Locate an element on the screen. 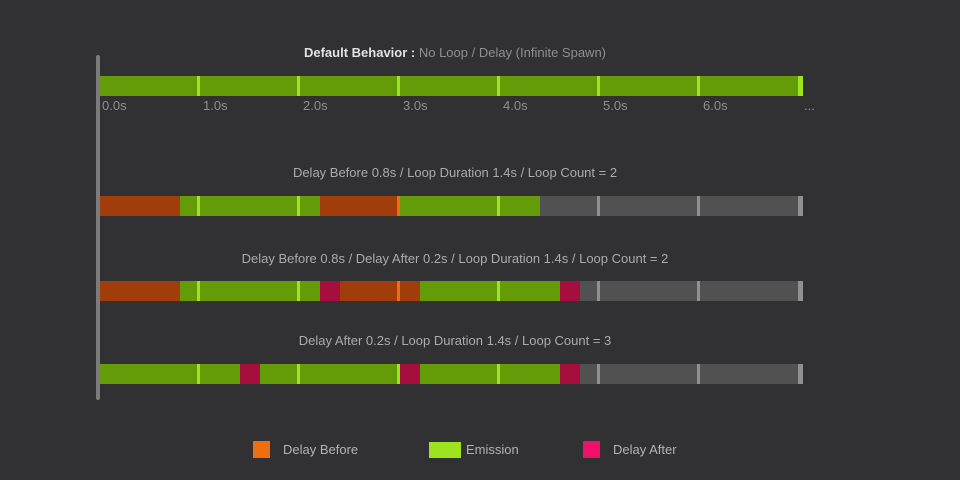 Image resolution: width=960 pixels, height=480 pixels. time-label: 3.0s is located at coordinates (415, 105).